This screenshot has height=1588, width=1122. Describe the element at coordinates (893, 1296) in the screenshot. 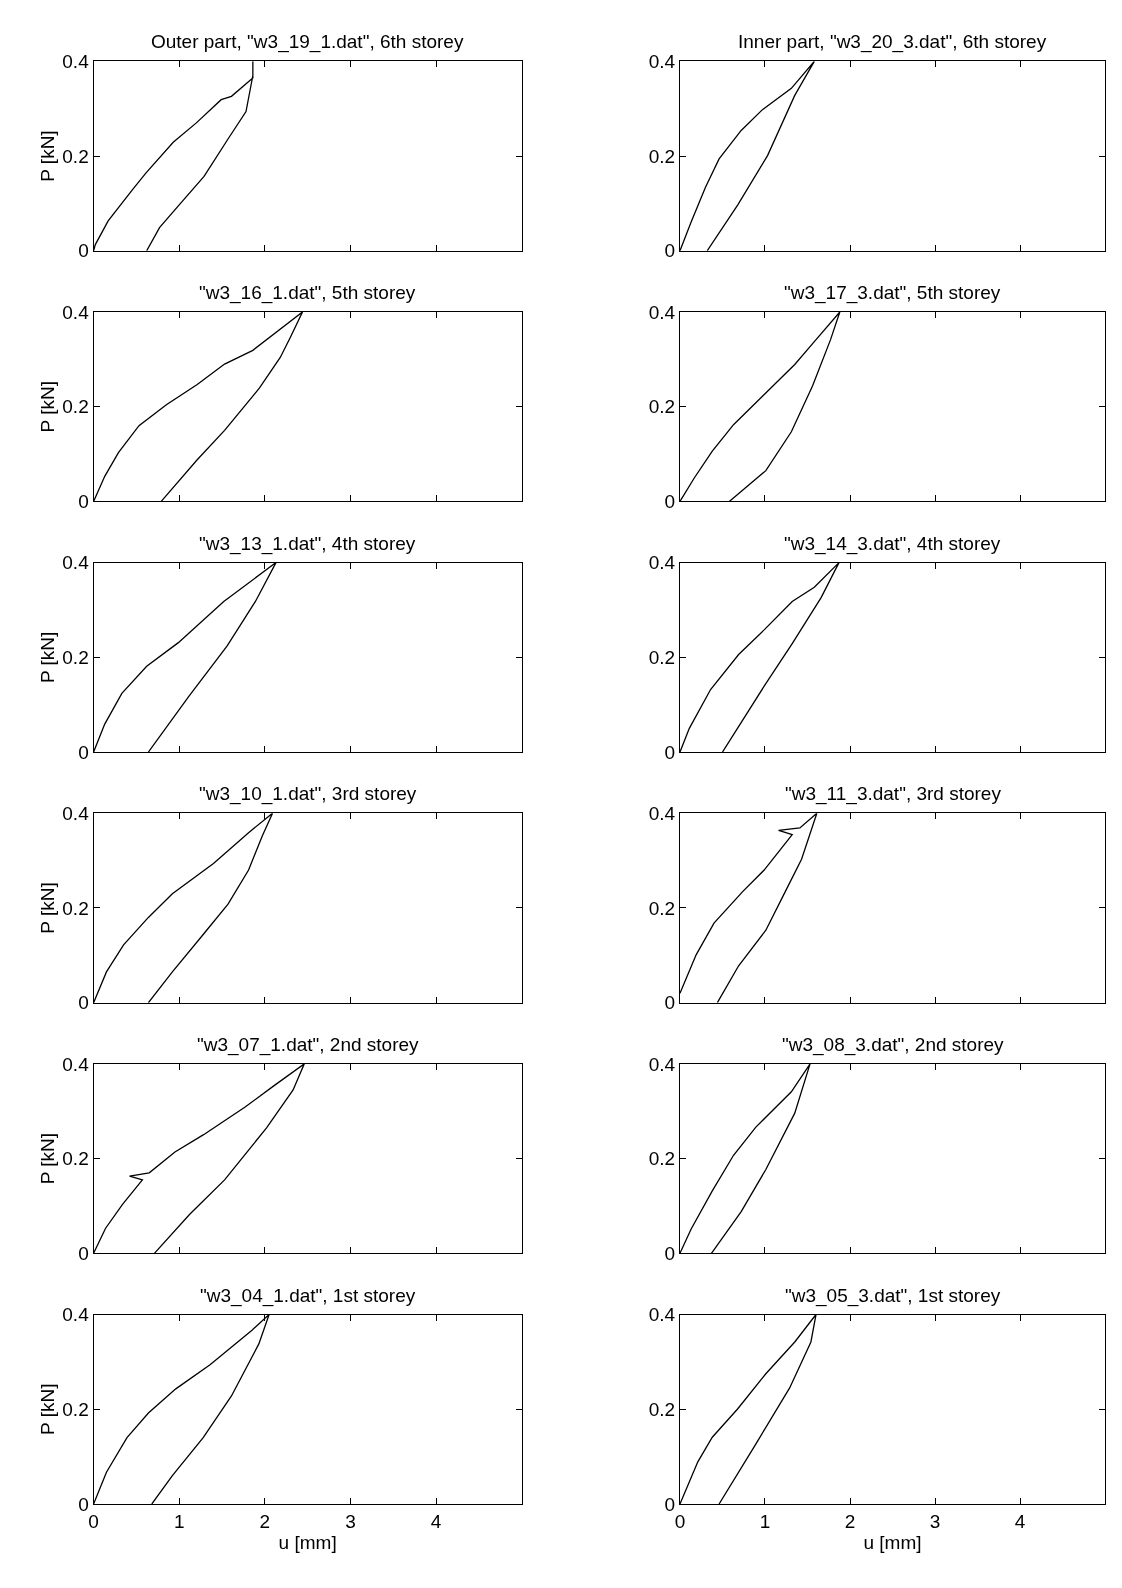

I see `chart-title: "w3_05_3.dat", 1st storey` at that location.